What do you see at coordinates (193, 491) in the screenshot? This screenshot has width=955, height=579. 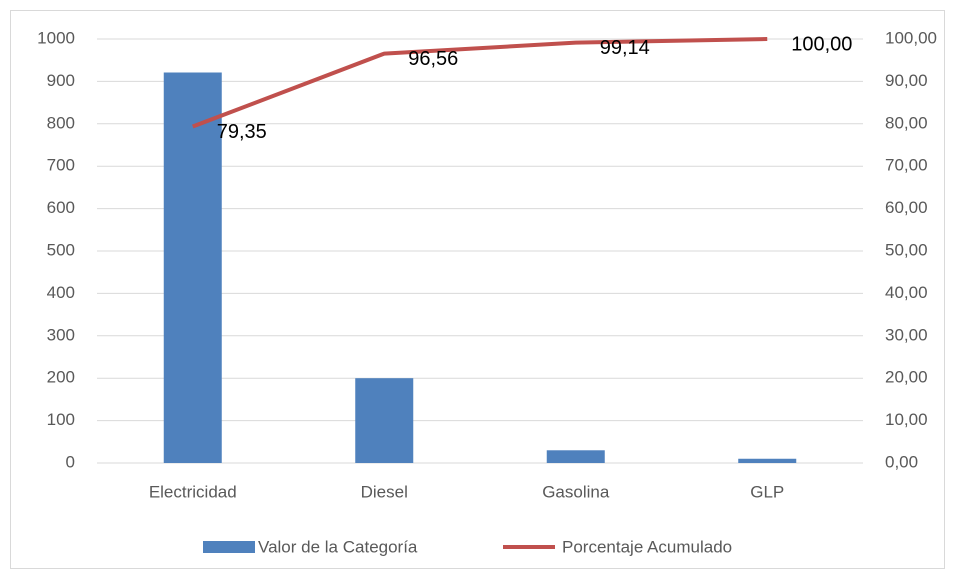 I see `x-tick-label: Electricidad` at bounding box center [193, 491].